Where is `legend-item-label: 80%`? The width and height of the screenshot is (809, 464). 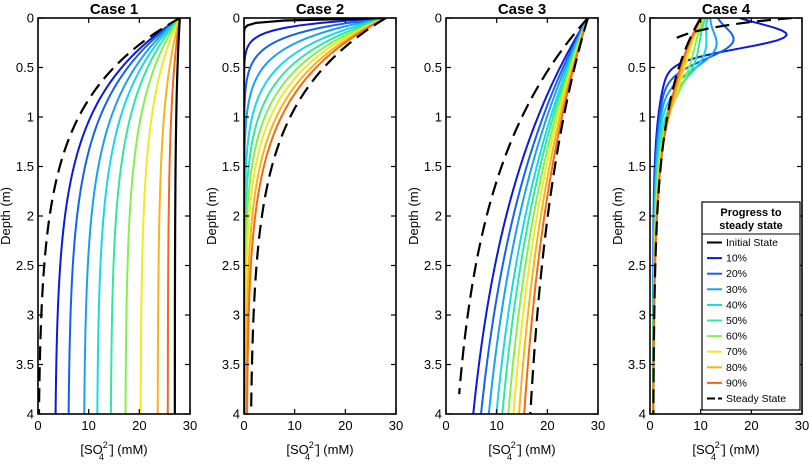
legend-item-label: 80% is located at coordinates (736, 368).